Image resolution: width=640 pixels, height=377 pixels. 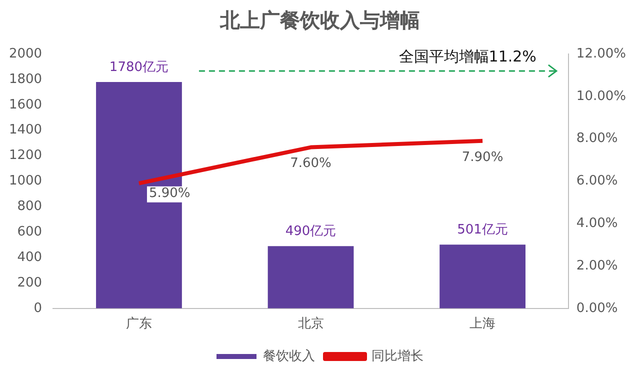 What do you see at coordinates (597, 223) in the screenshot?
I see `y2-tick-label: 4.00%` at bounding box center [597, 223].